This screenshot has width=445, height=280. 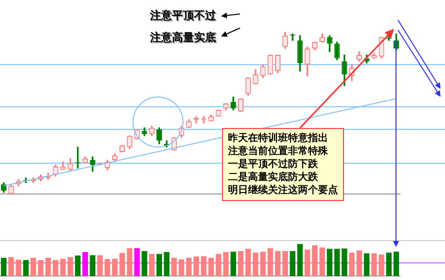 I want to click on text: 注意平顶不过, so click(x=183, y=15).